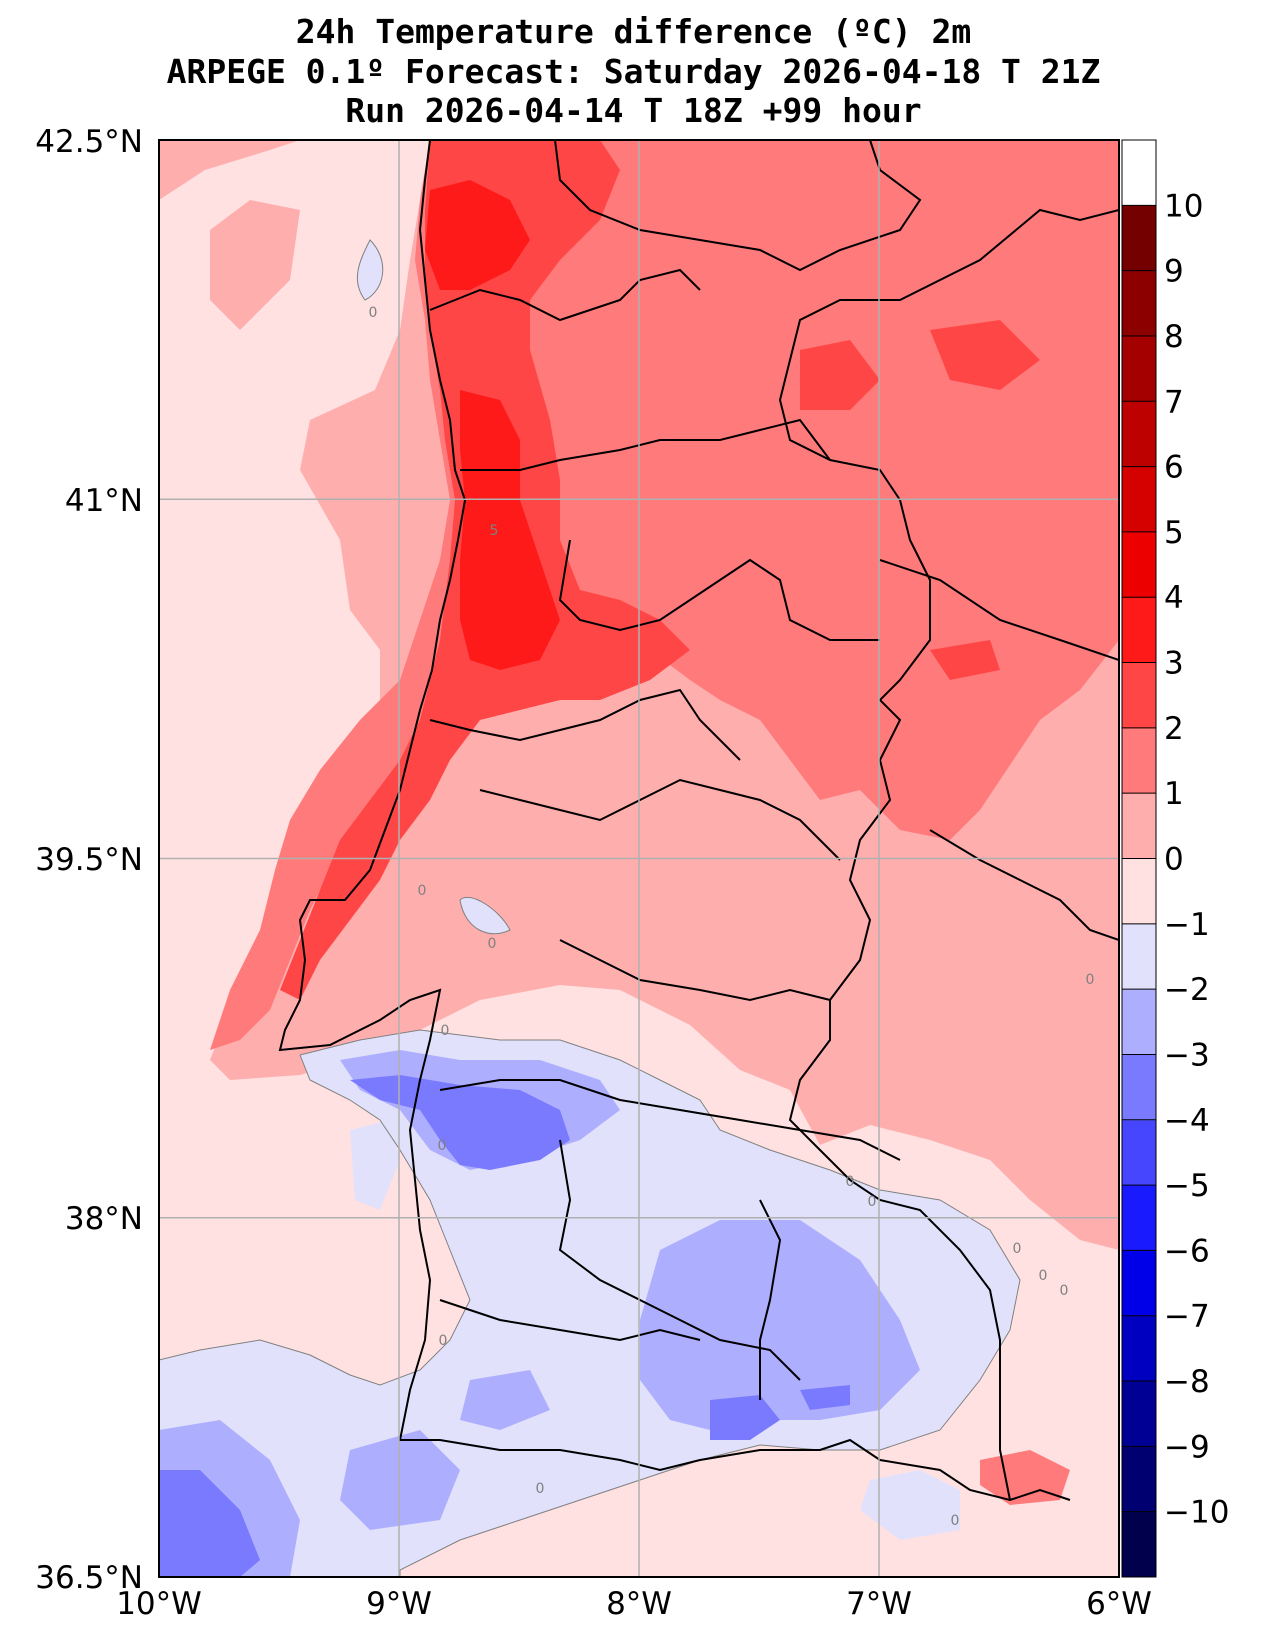  Describe the element at coordinates (1187, 990) in the screenshot. I see `colorbar-tick-label: −2` at that location.